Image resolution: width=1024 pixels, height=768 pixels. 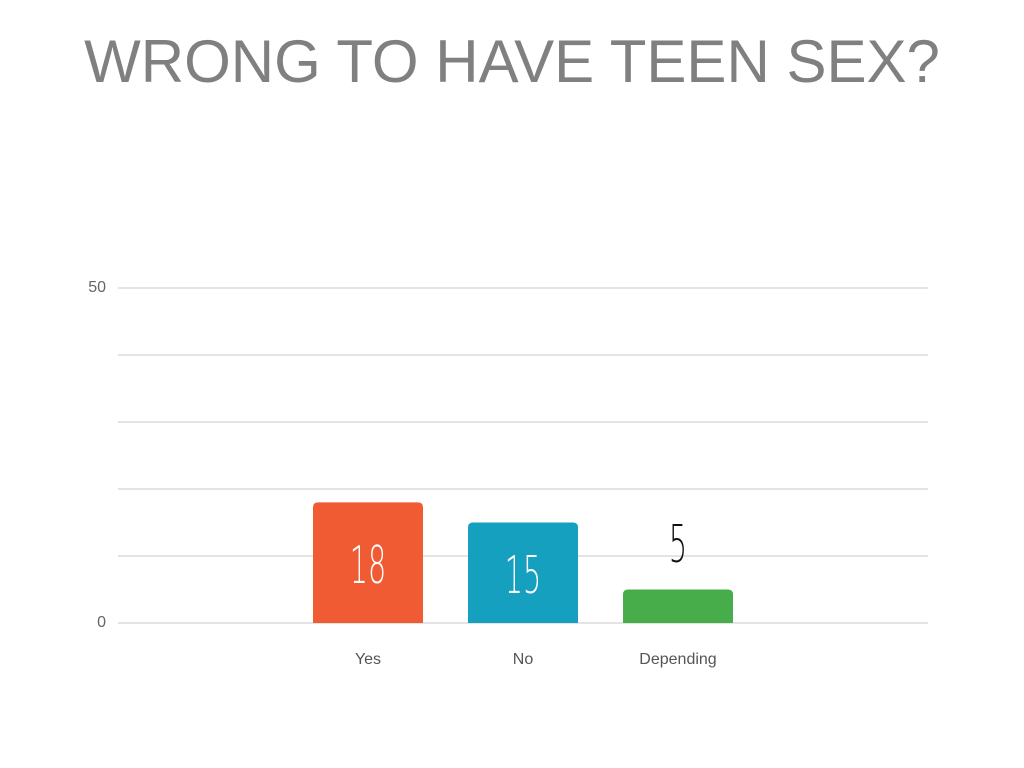 What do you see at coordinates (523, 659) in the screenshot?
I see `x-tick-label: No` at bounding box center [523, 659].